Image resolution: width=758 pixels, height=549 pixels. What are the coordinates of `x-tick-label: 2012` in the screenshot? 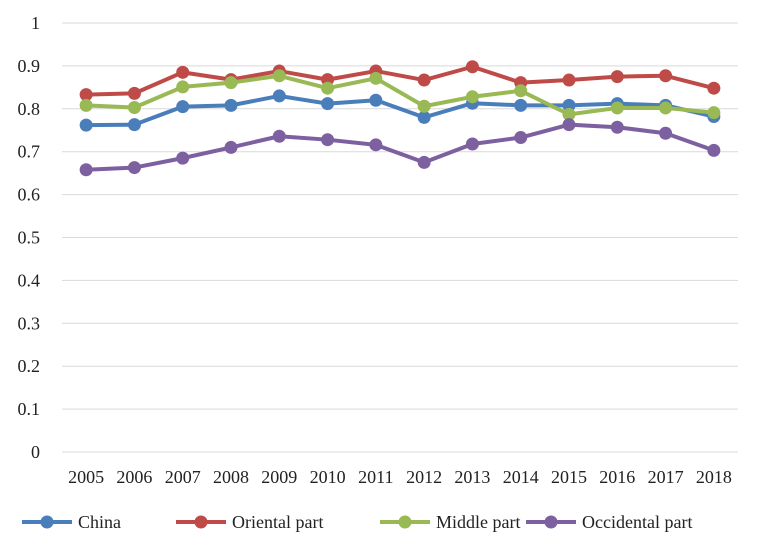 It's located at (424, 477).